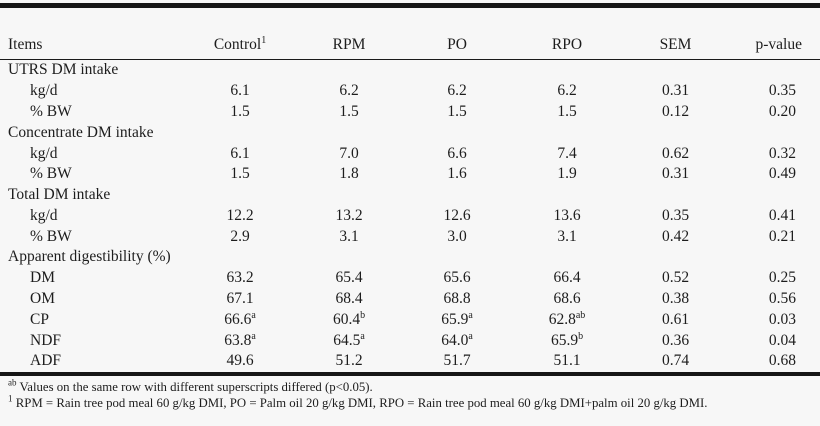 The image size is (820, 426). I want to click on cell-value: 0.61, so click(675, 319).